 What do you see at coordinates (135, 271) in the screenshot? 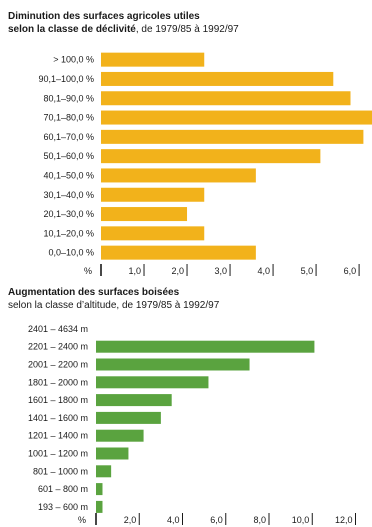
I see `chart1-x-tick-label: 1,0` at bounding box center [135, 271].